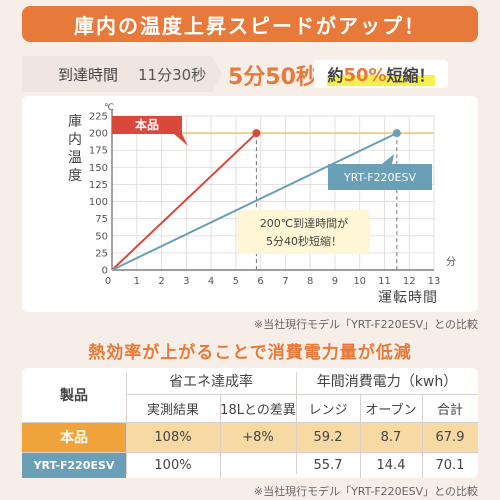 The image size is (500, 500). What do you see at coordinates (410, 75) in the screenshot?
I see `badge-suffix: 短縮！` at bounding box center [410, 75].